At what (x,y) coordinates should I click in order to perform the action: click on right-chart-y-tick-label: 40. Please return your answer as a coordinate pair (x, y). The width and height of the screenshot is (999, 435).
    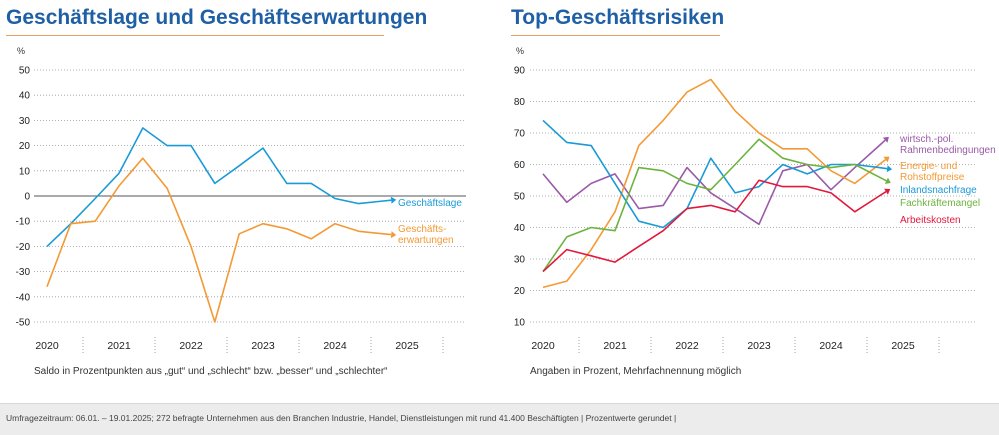
    Looking at the image, I should click on (520, 228).